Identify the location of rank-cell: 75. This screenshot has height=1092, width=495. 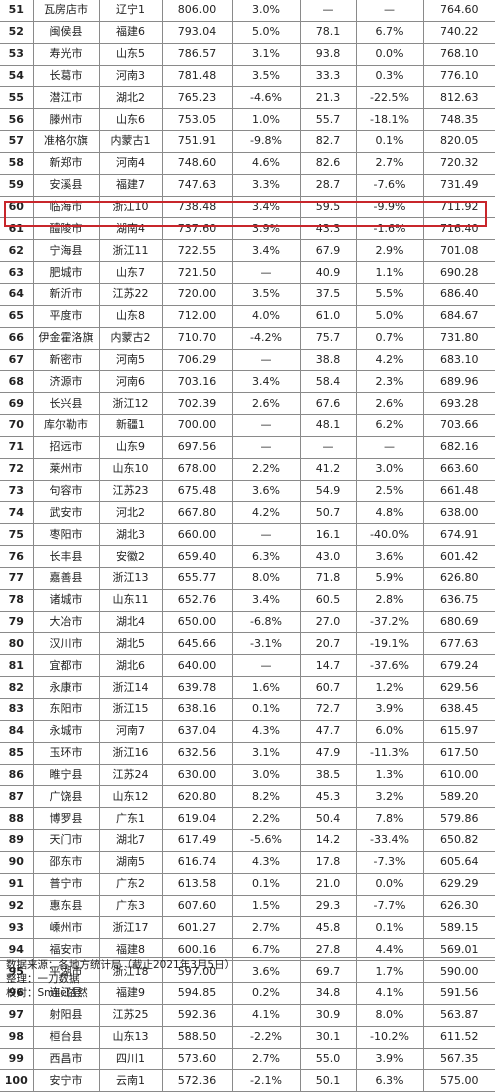
(16, 535).